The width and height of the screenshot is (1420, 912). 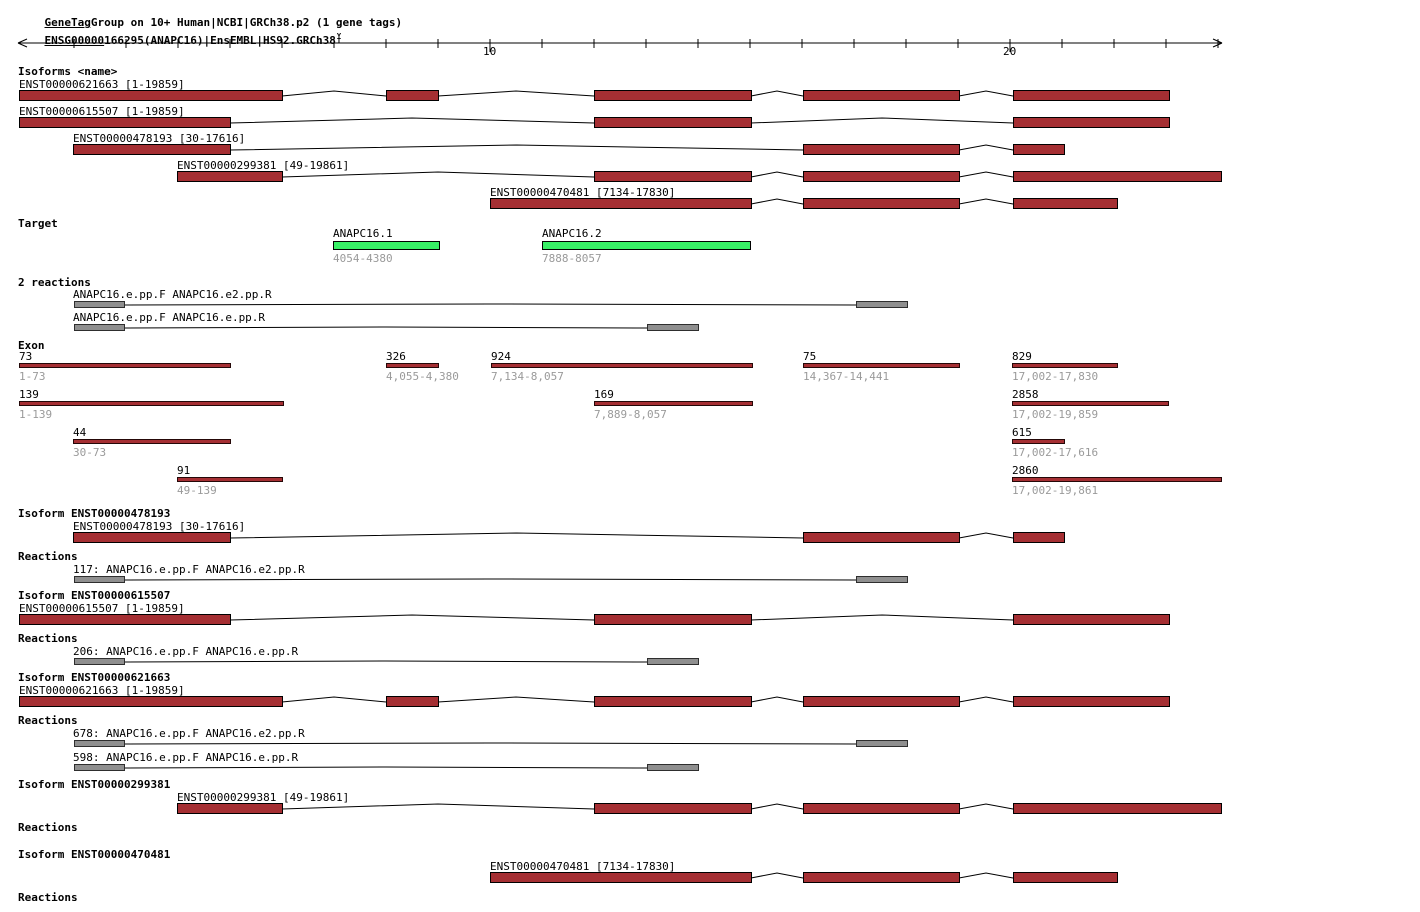 What do you see at coordinates (68, 71) in the screenshot?
I see `section-heading: Isoforms <name>` at bounding box center [68, 71].